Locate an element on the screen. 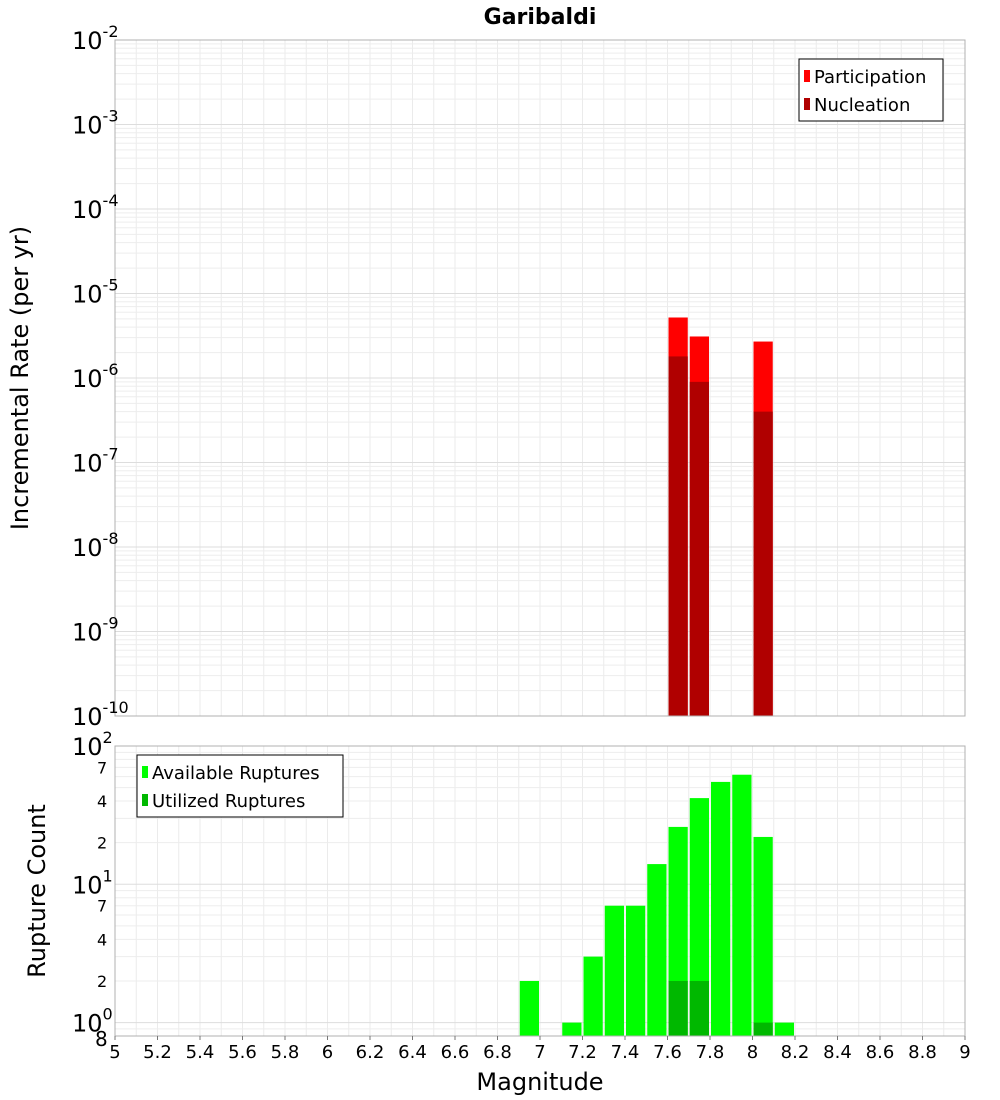  x-tick-label: 6 is located at coordinates (327, 1052).